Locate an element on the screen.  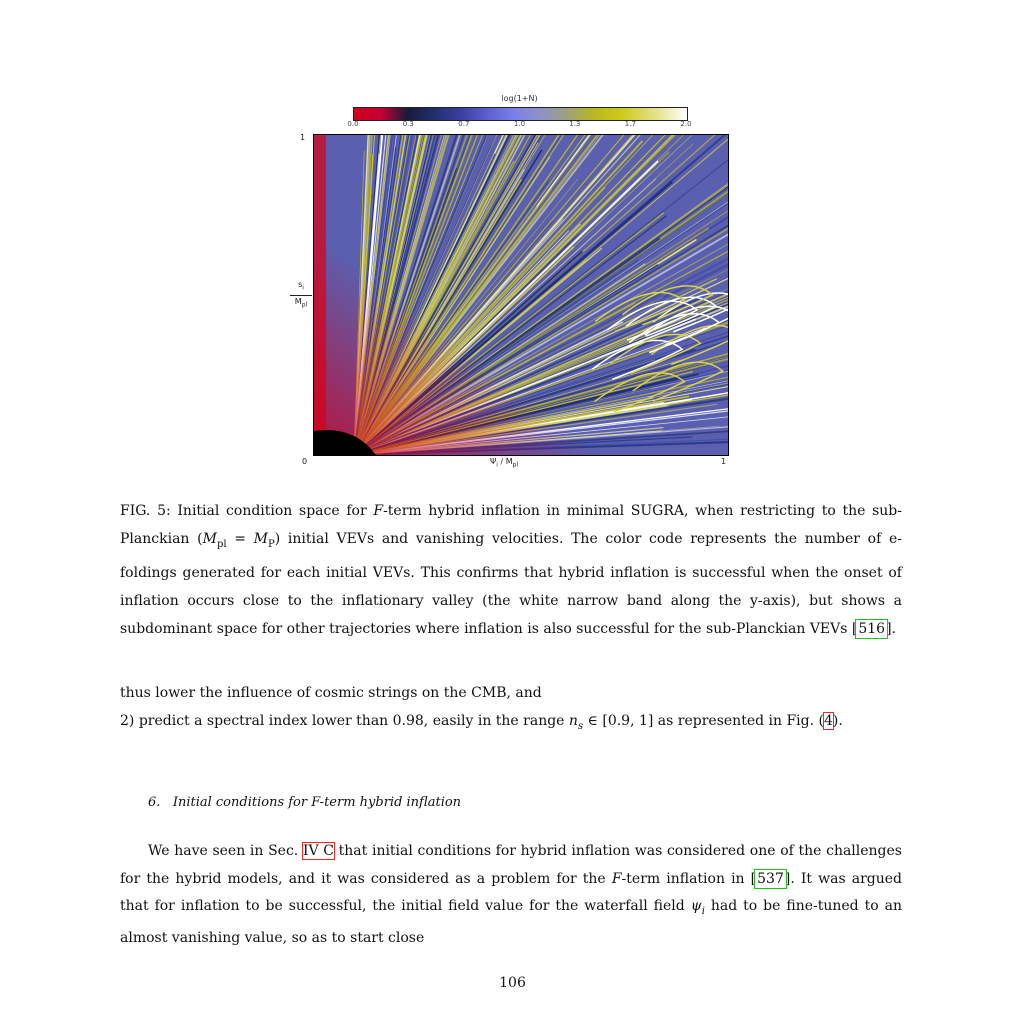
colorbar-tick: 1.0 is located at coordinates (519, 124).